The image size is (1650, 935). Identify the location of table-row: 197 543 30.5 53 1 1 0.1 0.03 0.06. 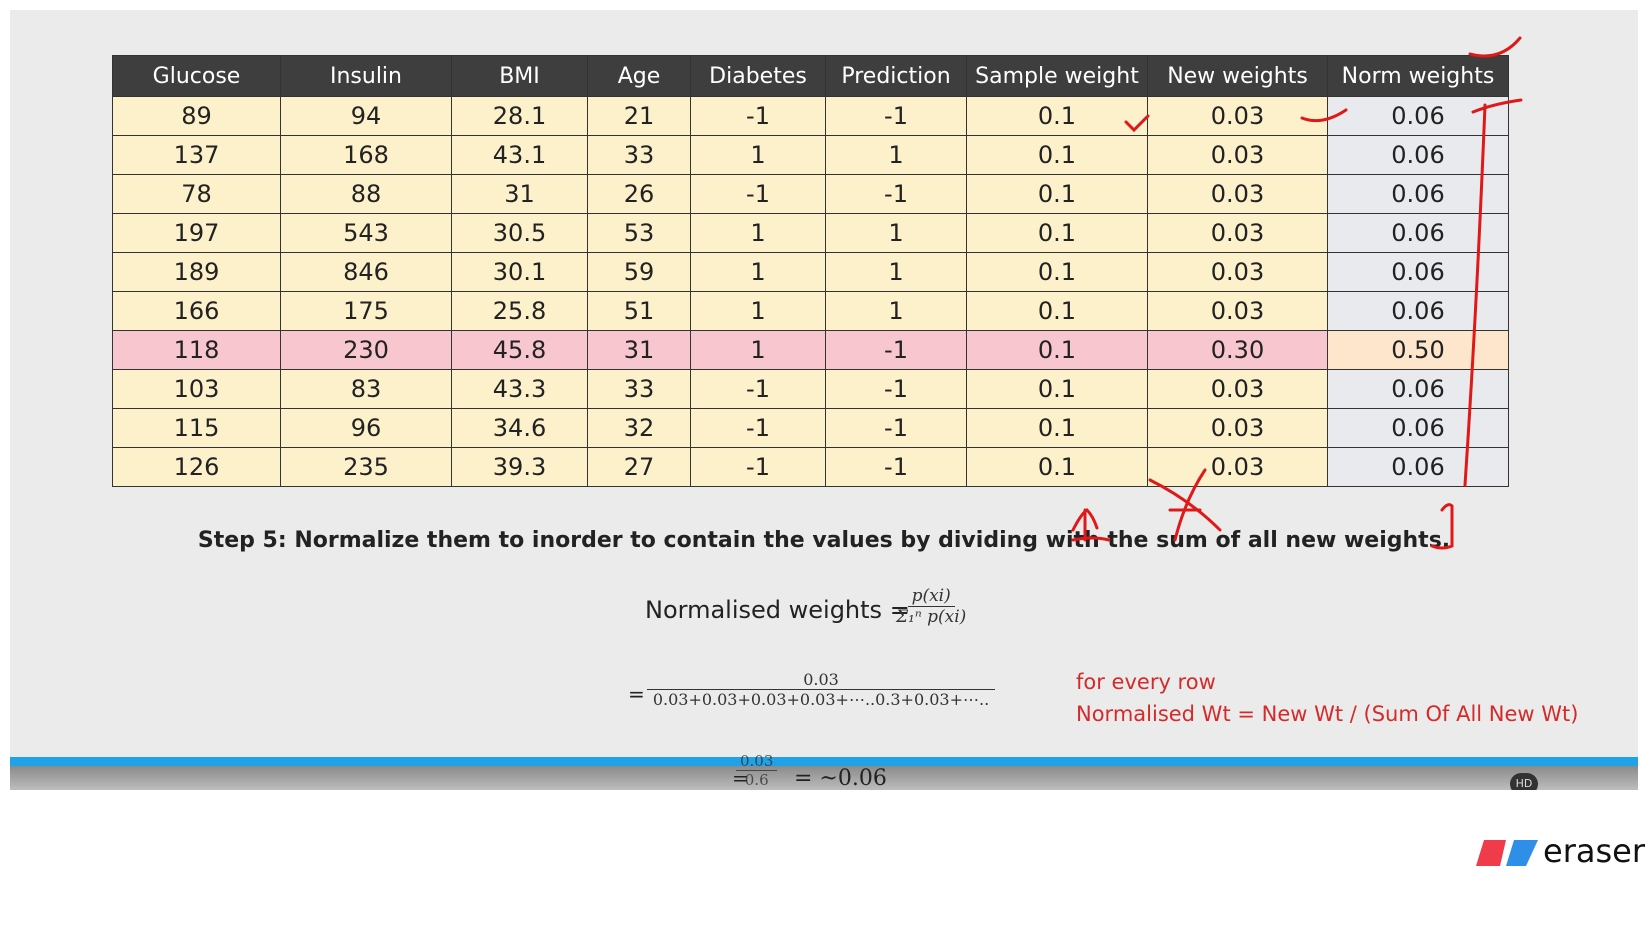
(810, 233).